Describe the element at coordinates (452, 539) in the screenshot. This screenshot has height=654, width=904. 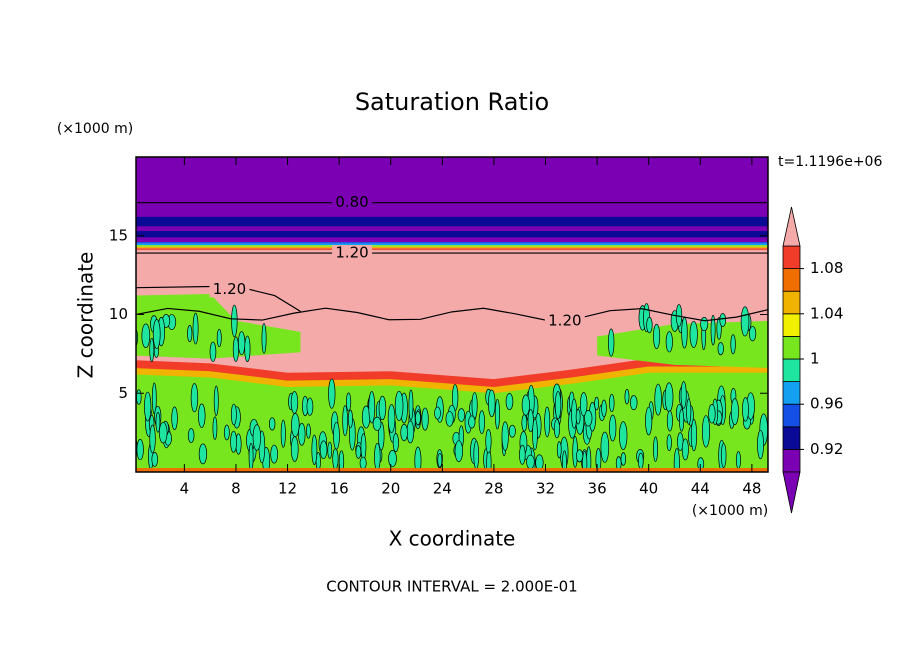
I see `x-axis-label: X coordinate` at that location.